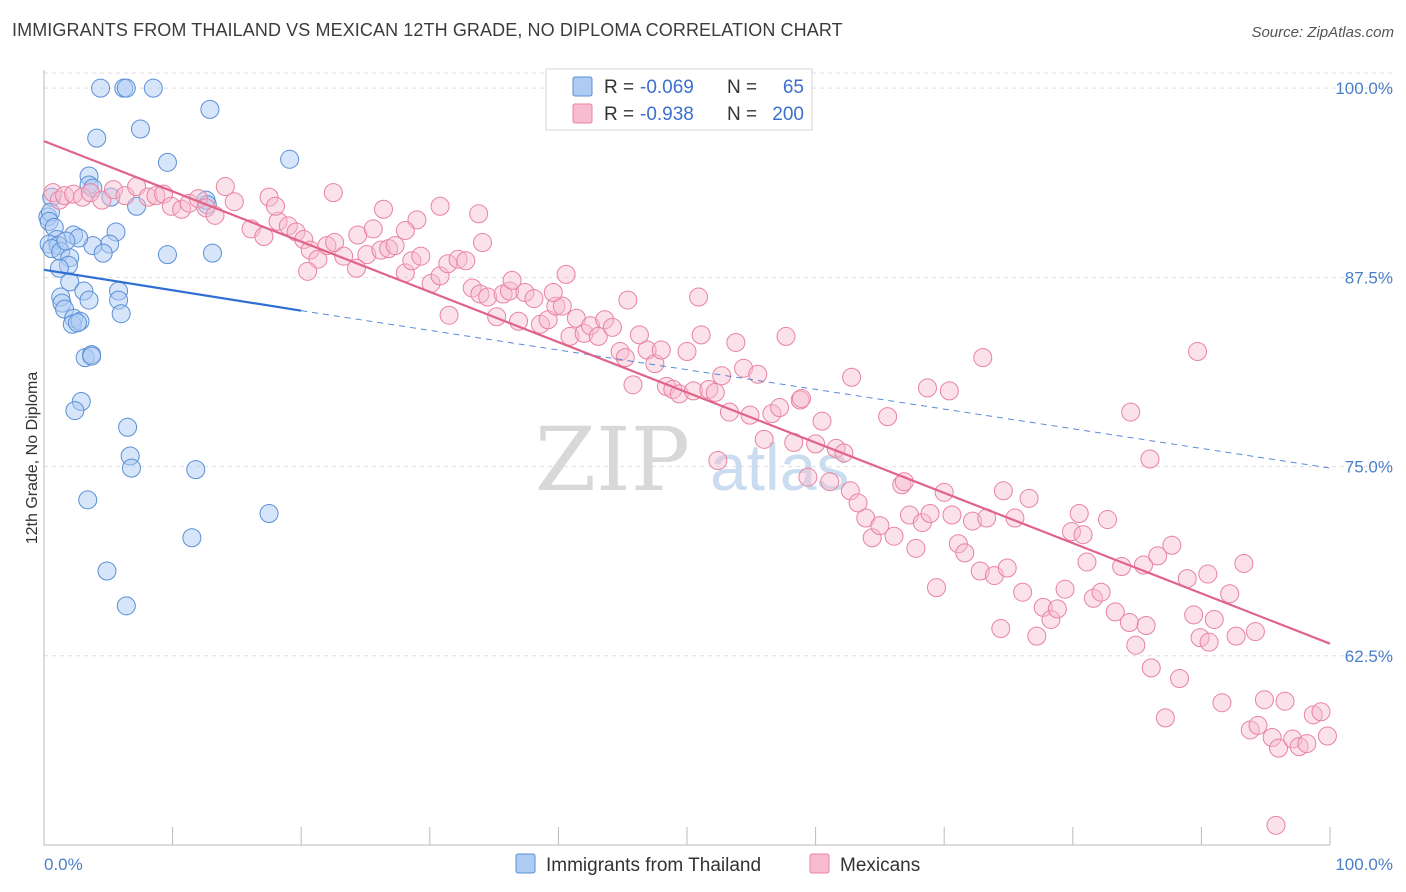  I want to click on legend-r-value: -0.069, so click(667, 87).